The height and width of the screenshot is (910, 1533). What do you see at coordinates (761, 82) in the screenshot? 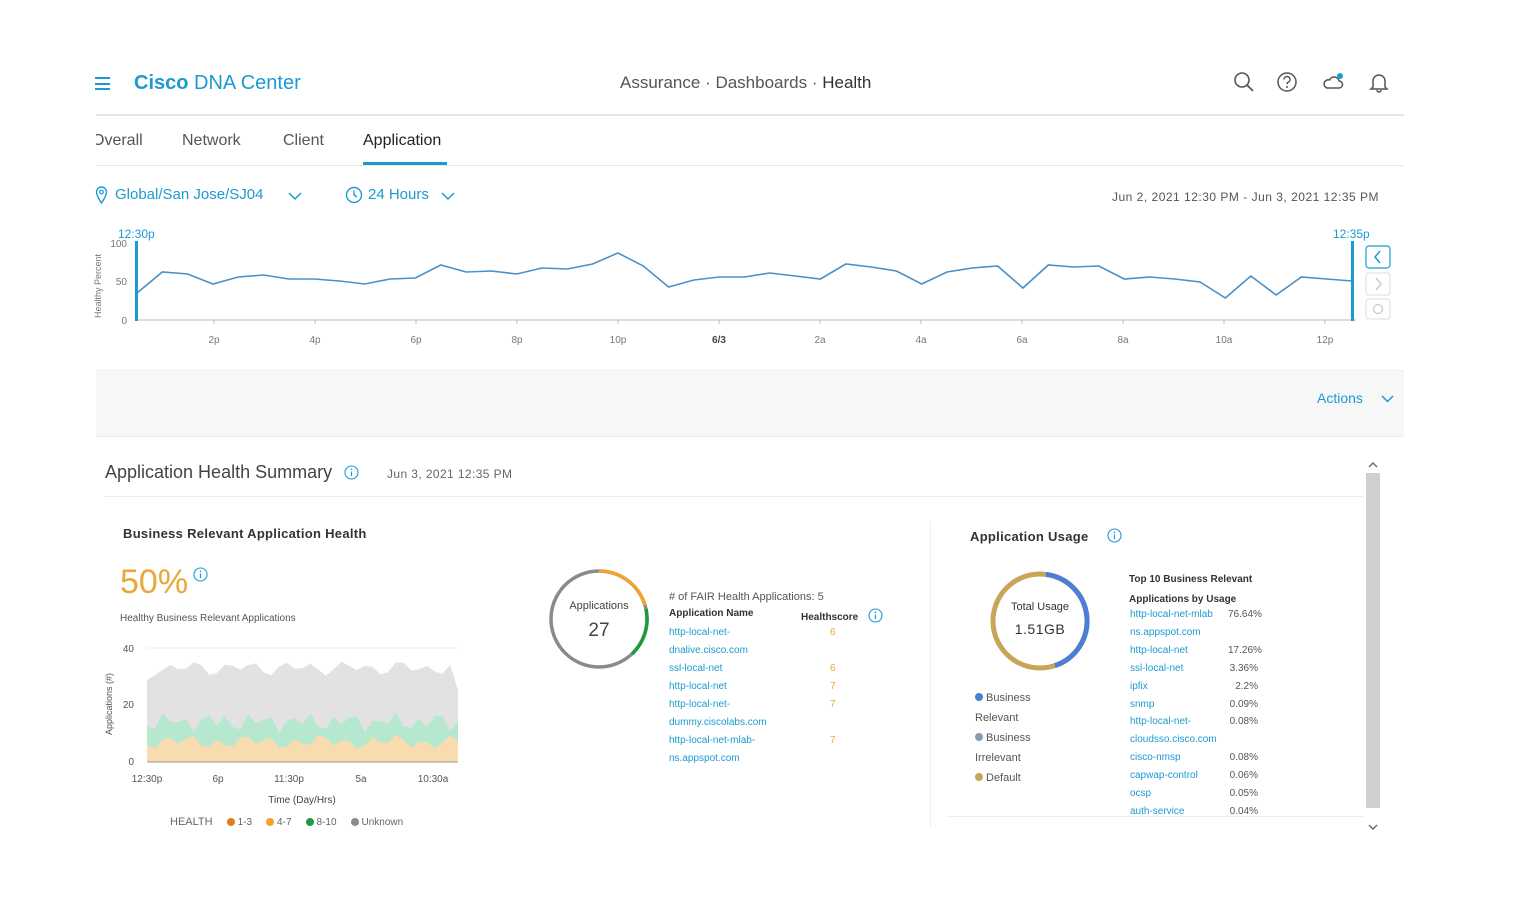
I see `breadcrumb-dashboards: Dashboards` at bounding box center [761, 82].